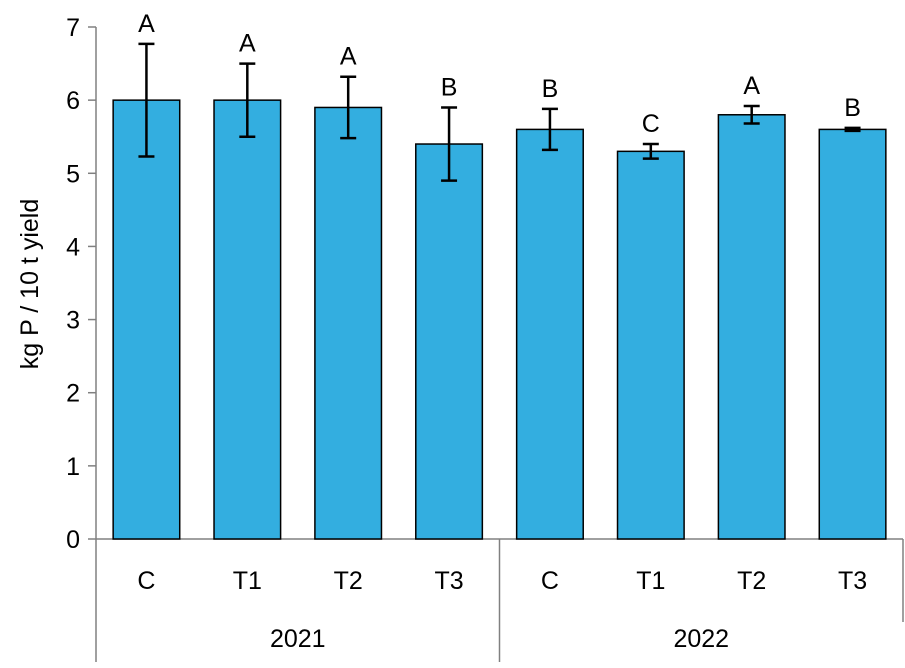 This screenshot has height=668, width=905. I want to click on significance-letter: C, so click(651, 124).